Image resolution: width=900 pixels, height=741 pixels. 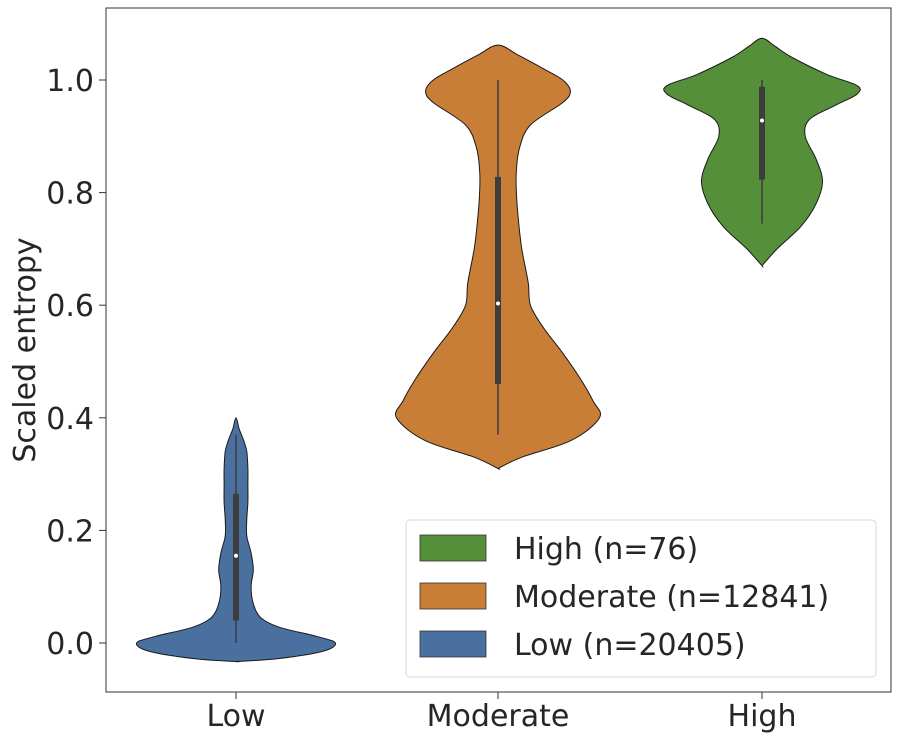 I want to click on x-tick-label: High, so click(x=762, y=716).